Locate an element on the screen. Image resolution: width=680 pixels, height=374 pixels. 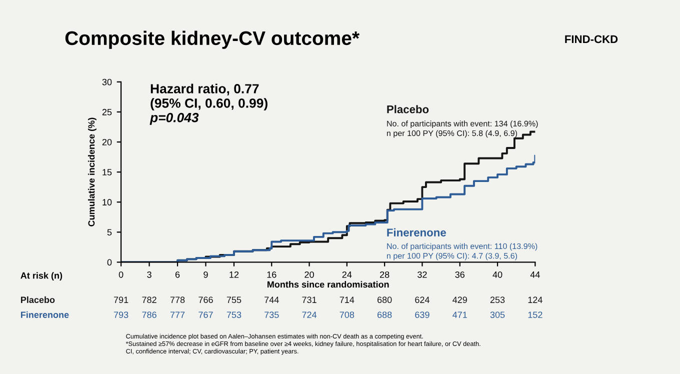
text: 639 is located at coordinates (422, 315).